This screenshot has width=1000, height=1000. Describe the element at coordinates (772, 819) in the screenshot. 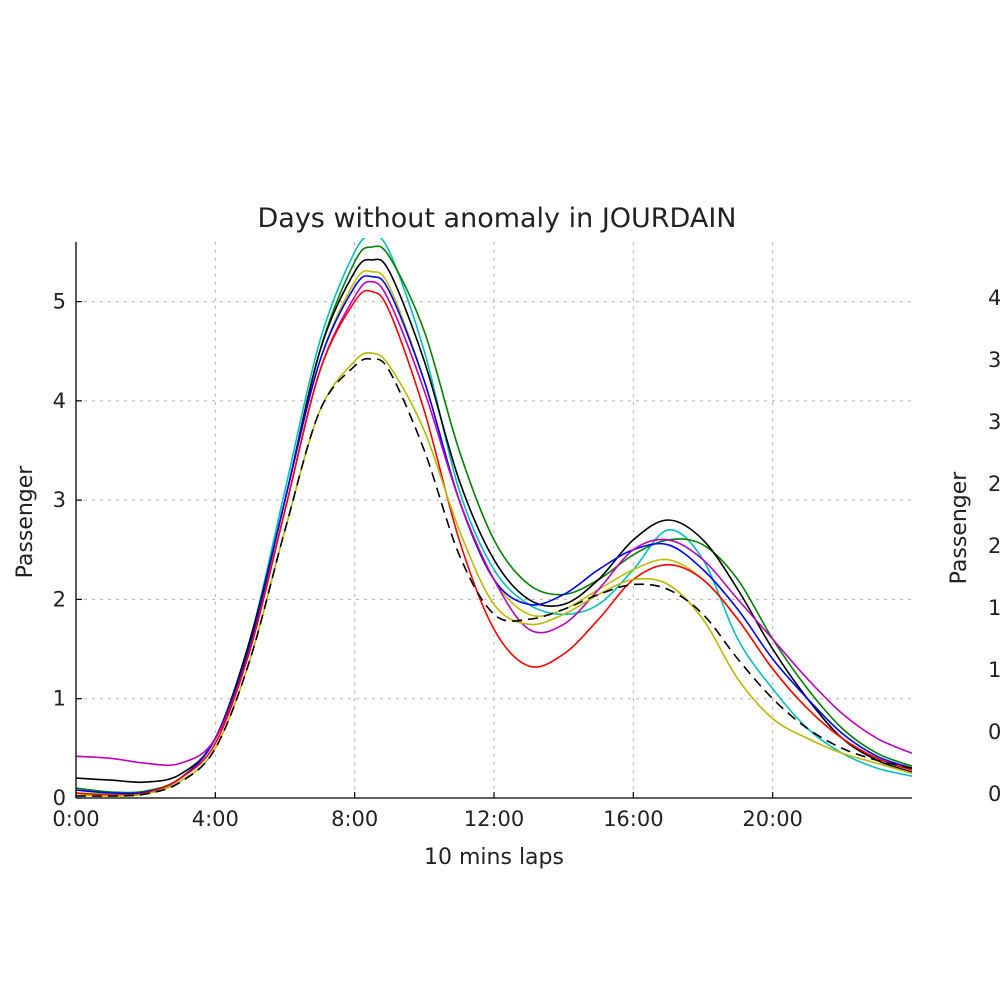

I see `x-tick-label: 20:00` at that location.